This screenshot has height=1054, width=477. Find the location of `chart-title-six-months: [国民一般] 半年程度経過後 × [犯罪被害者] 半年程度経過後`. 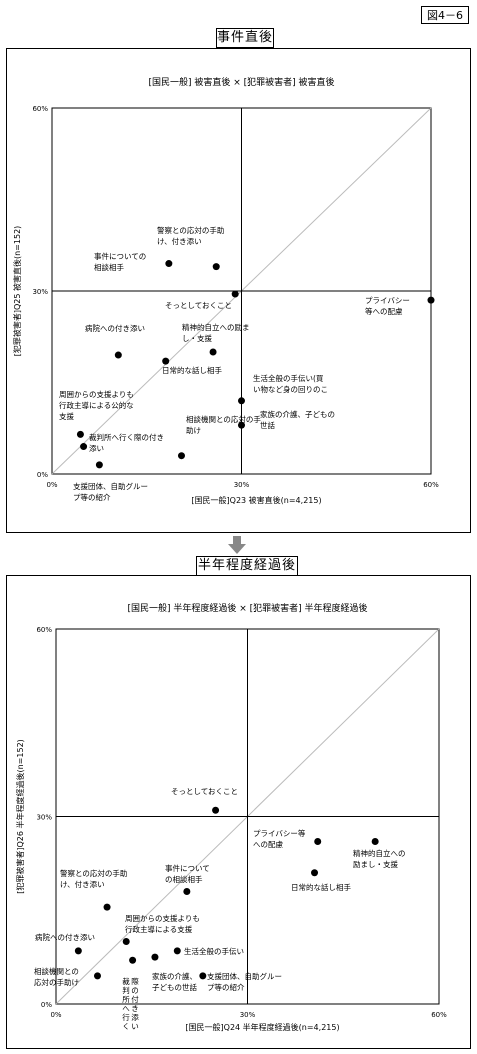

chart-title-six-months: [国民一般] 半年程度経過後 × [犯罪被害者] 半年程度経過後 is located at coordinates (247, 608).